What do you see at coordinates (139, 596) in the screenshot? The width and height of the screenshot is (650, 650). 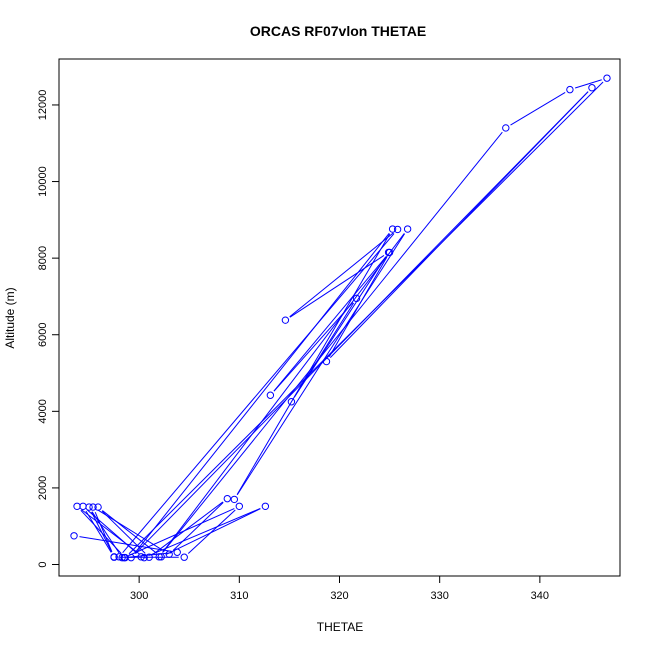 I see `x-tick-label: 300` at bounding box center [139, 596].